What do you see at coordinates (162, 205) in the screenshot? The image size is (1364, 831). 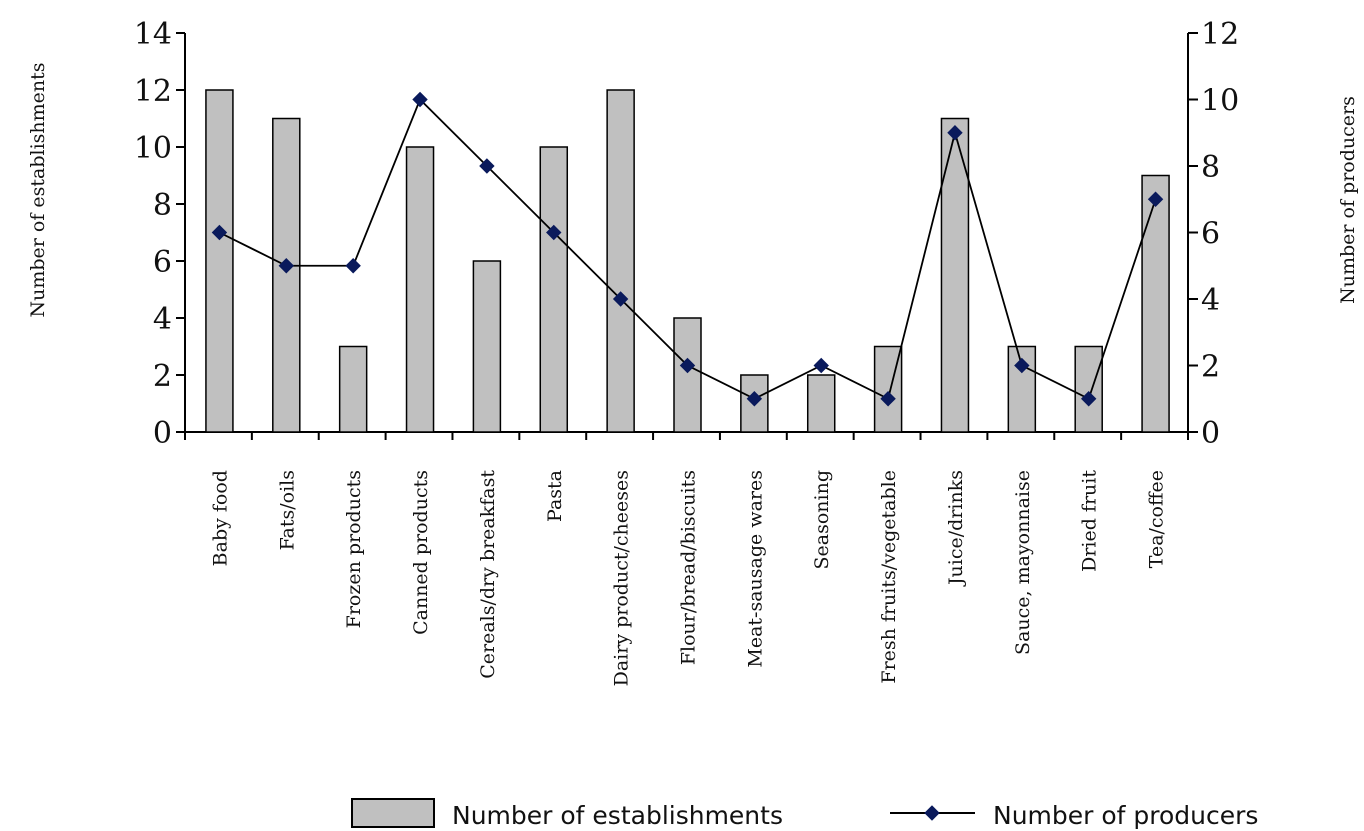 I see `left-tick-label: 8` at bounding box center [162, 205].